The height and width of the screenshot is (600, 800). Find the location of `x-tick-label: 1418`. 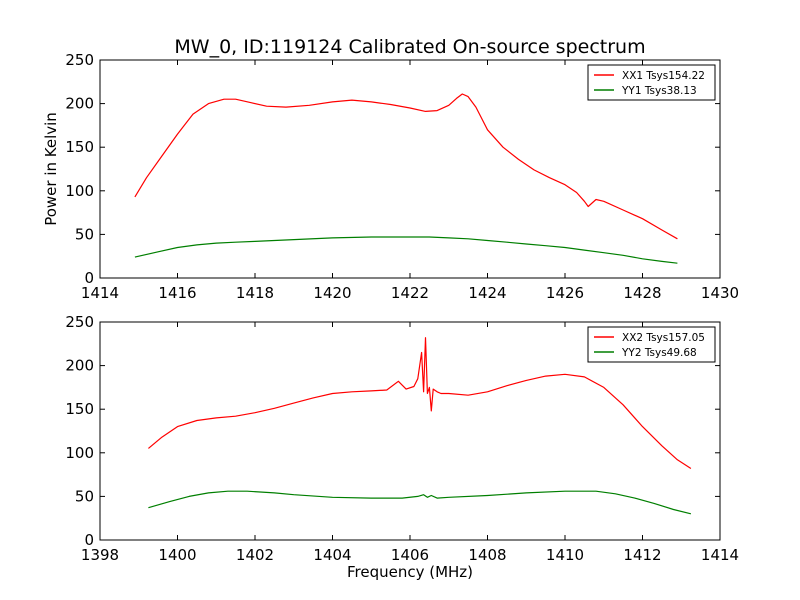

x-tick-label: 1418 is located at coordinates (255, 293).